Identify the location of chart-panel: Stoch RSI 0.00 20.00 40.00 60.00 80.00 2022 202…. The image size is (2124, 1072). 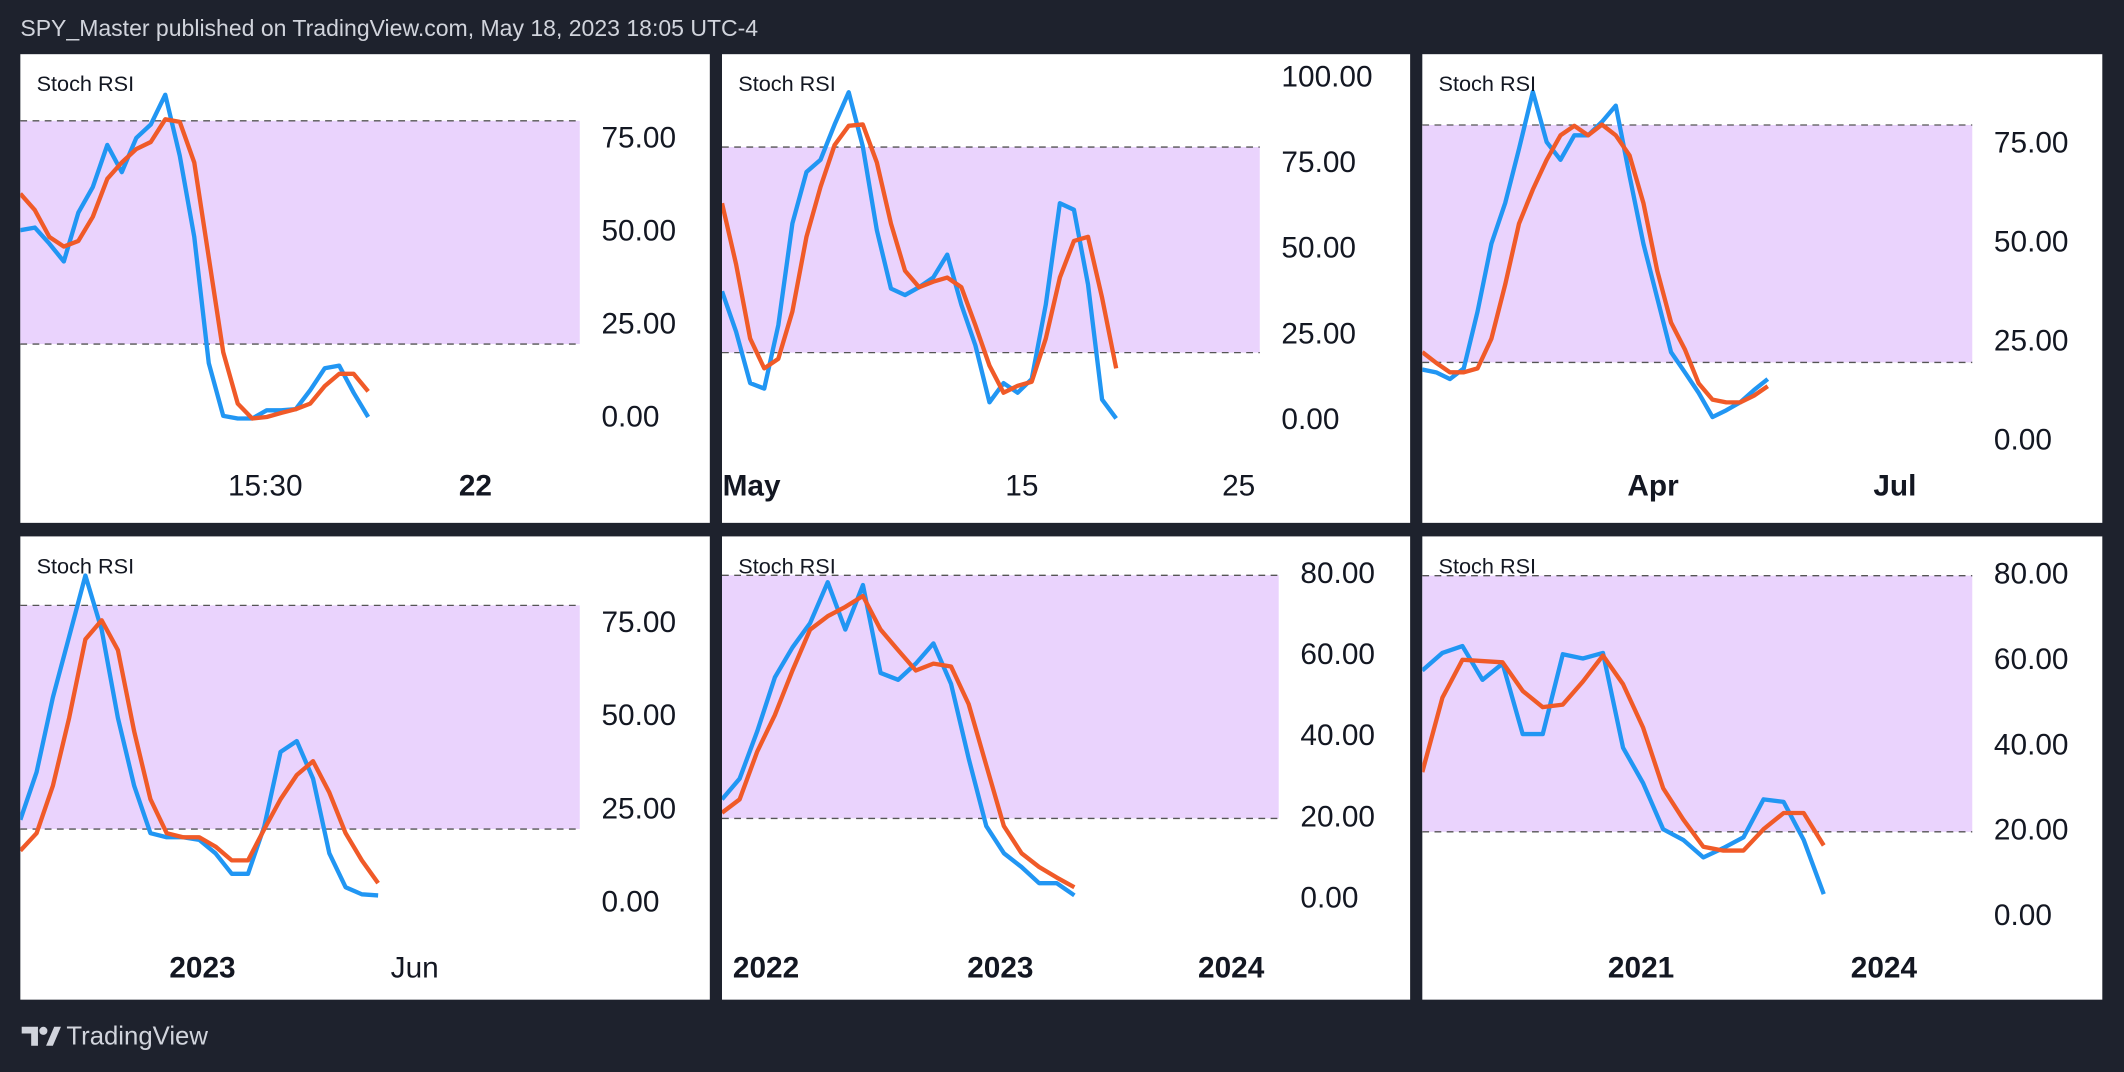
(1066, 768).